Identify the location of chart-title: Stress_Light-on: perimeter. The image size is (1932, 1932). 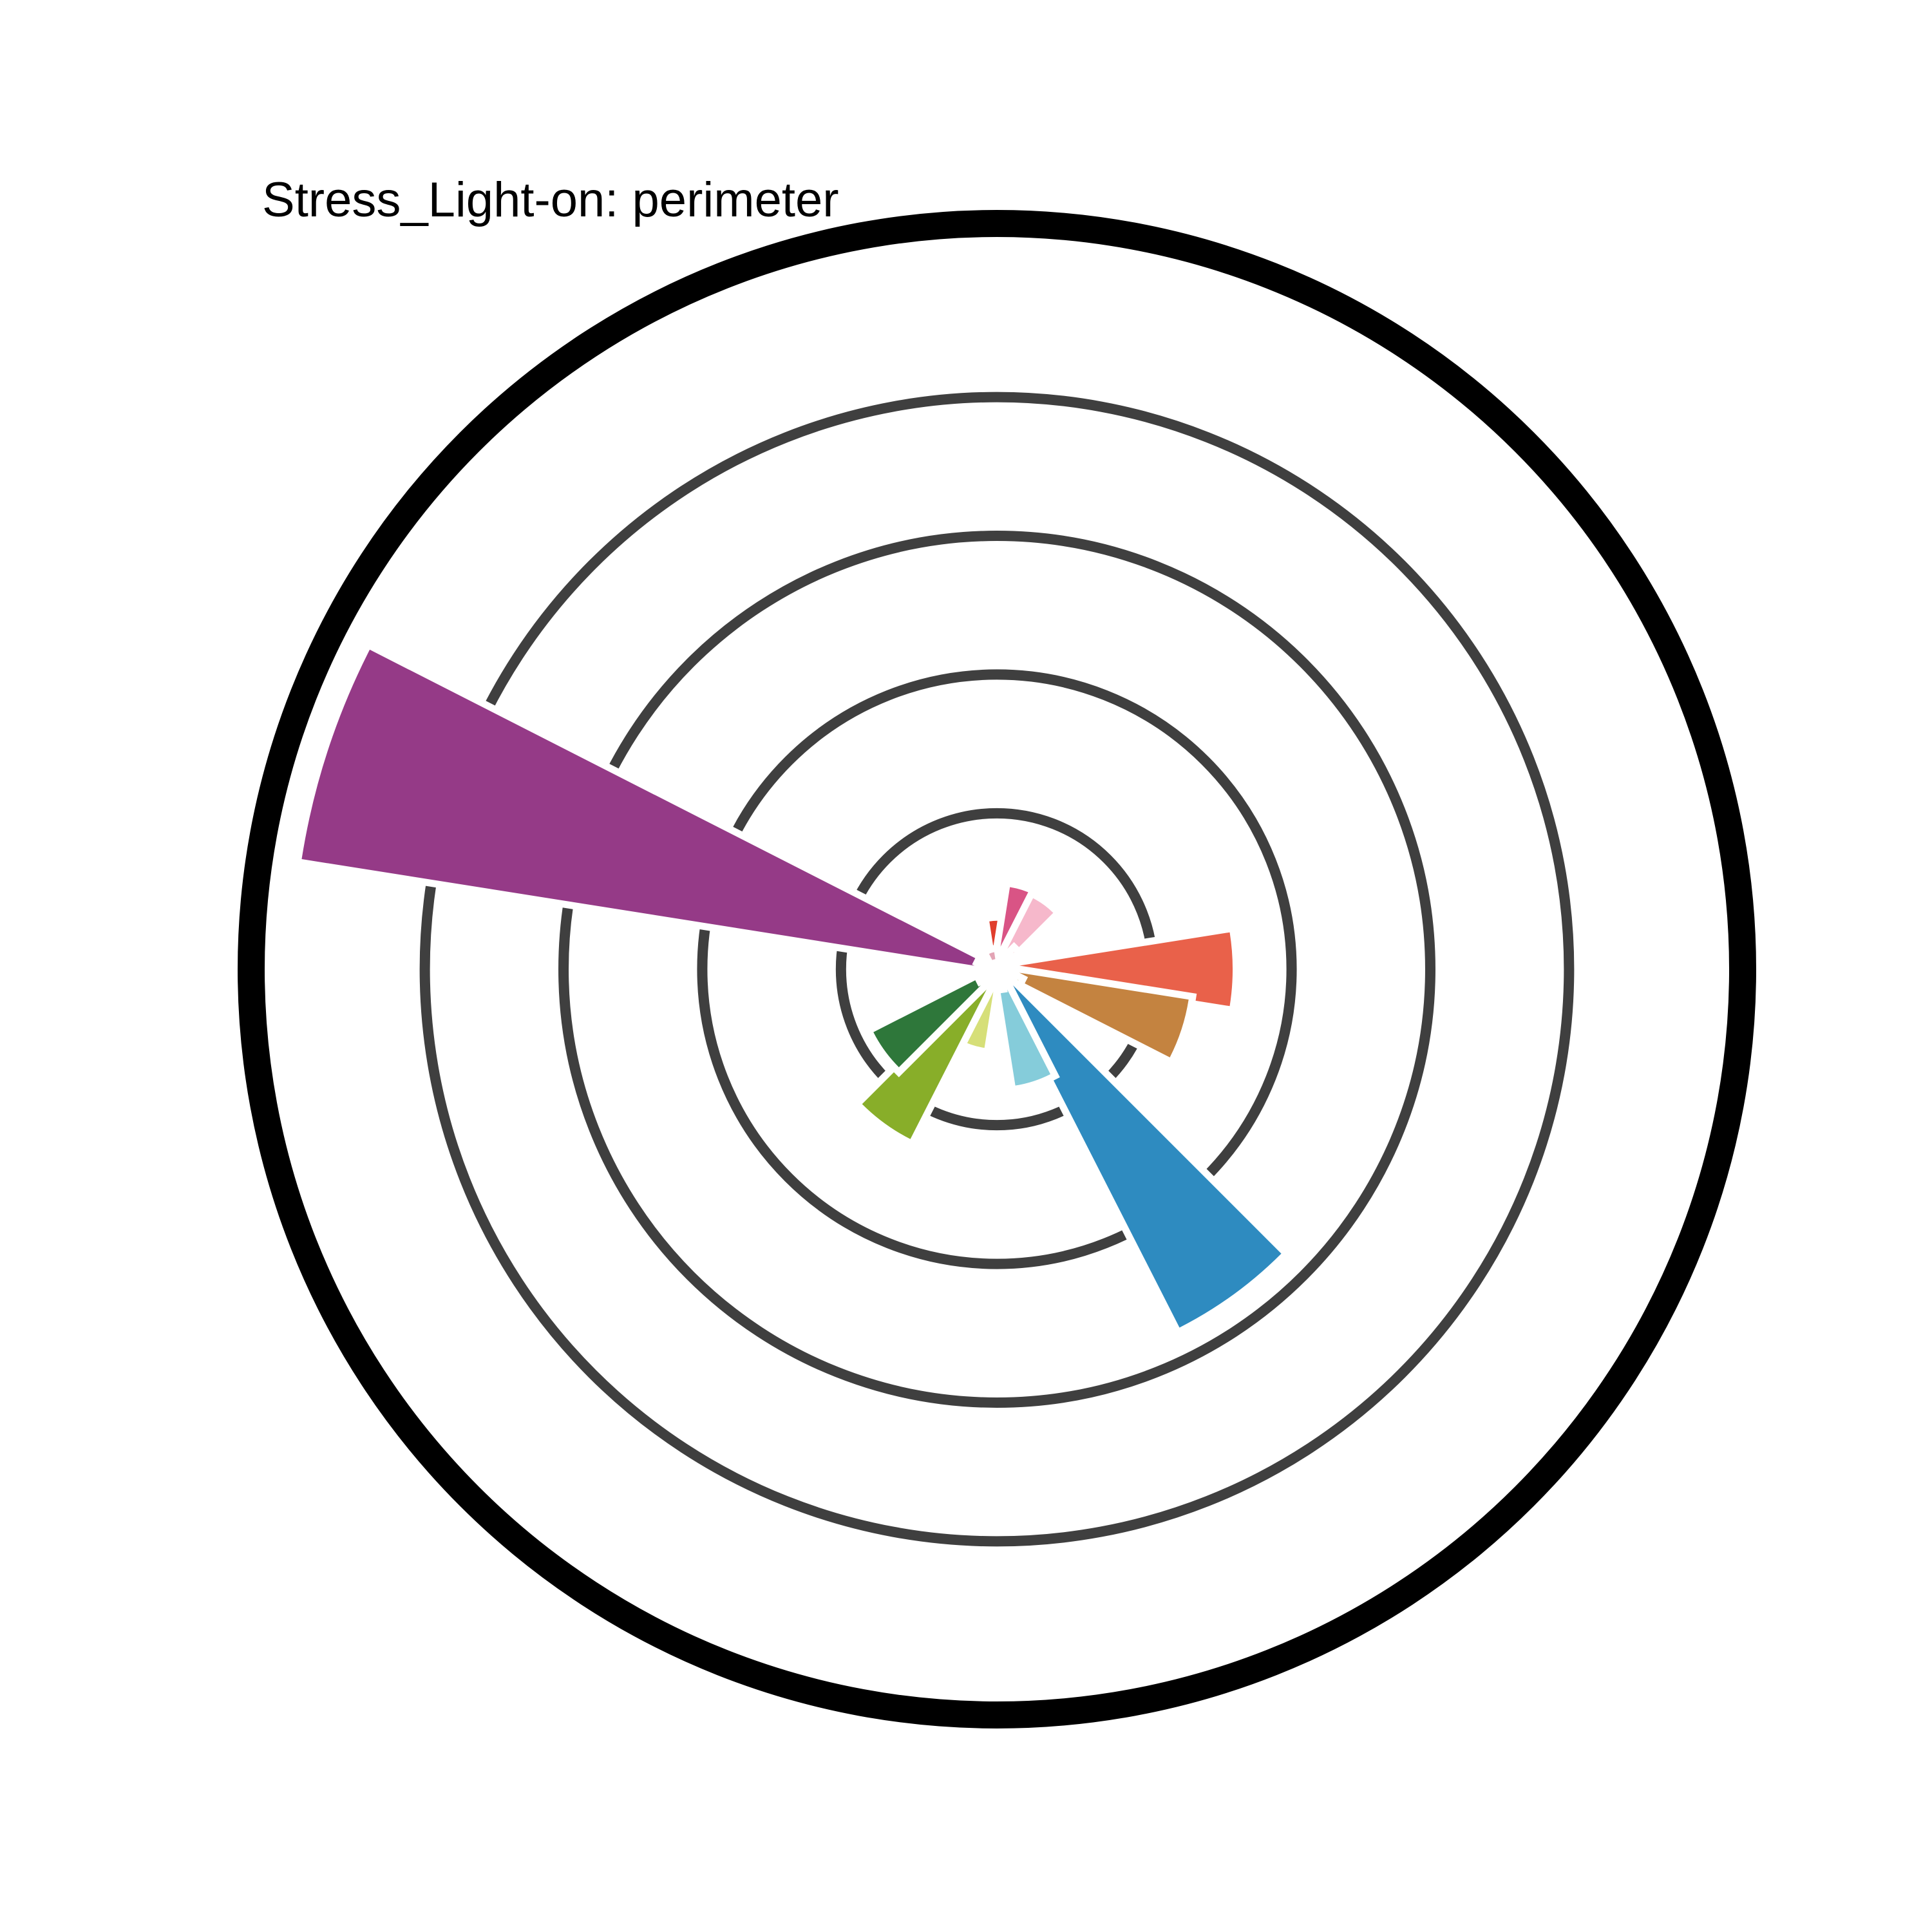
(550, 200).